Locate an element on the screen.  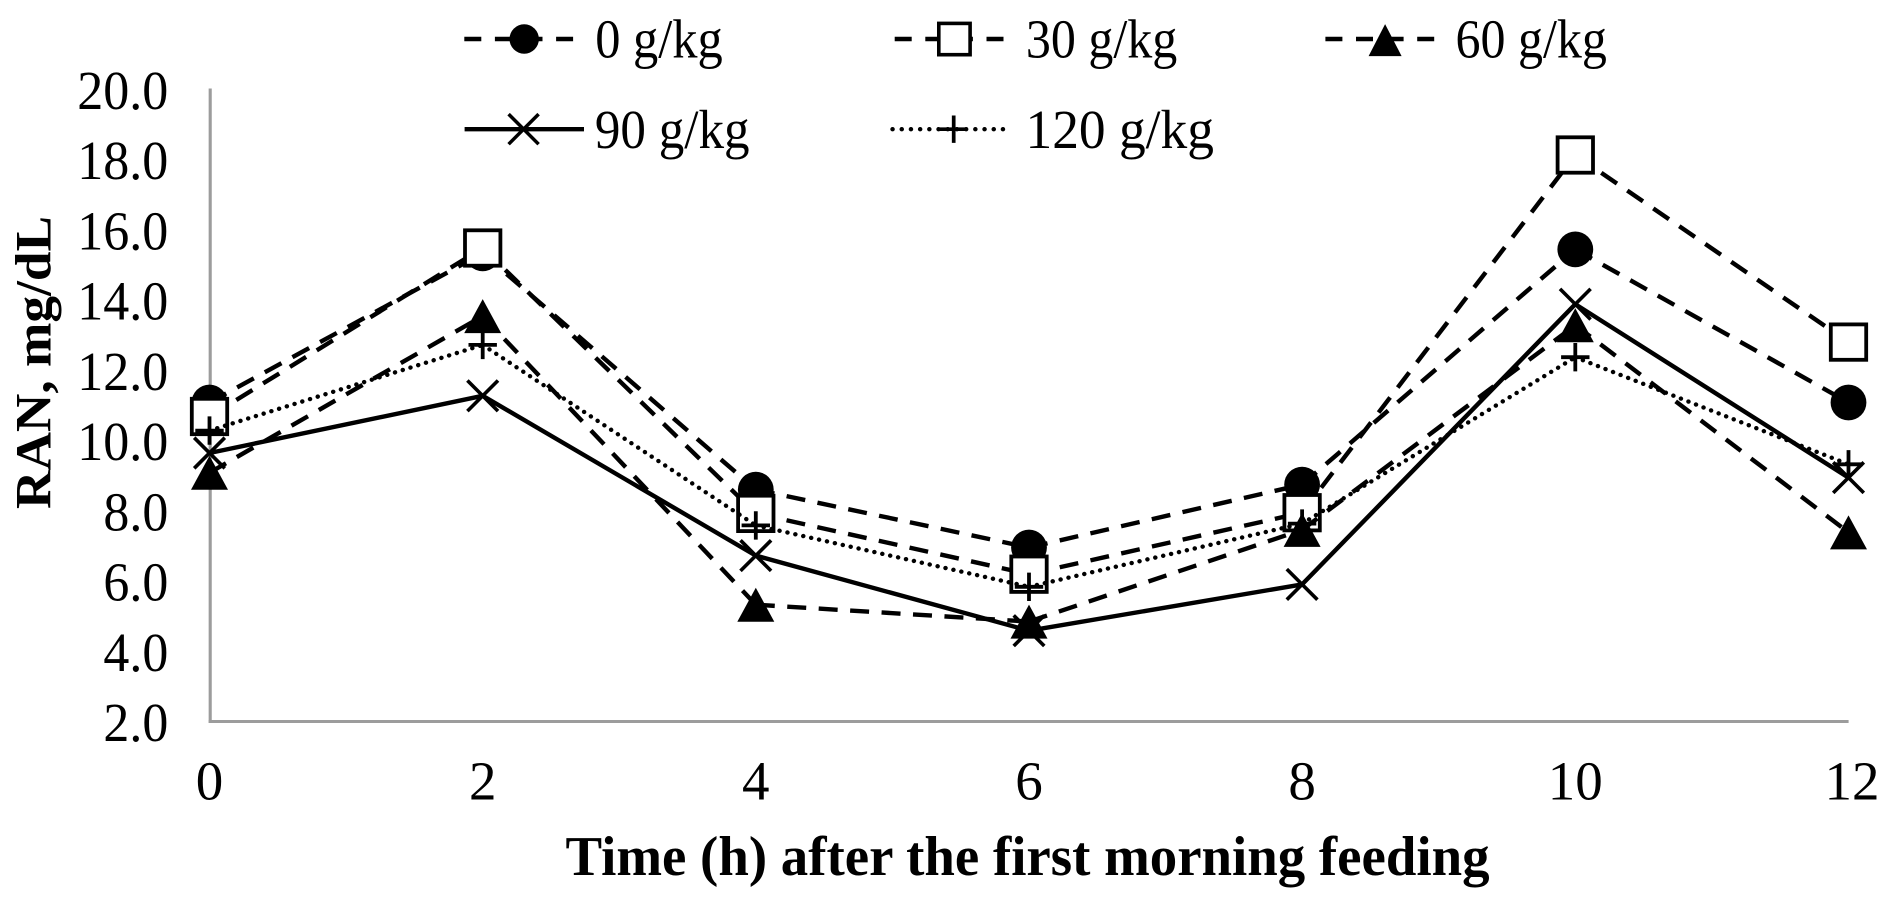
svg-text: 10 is located at coordinates (1575, 781).